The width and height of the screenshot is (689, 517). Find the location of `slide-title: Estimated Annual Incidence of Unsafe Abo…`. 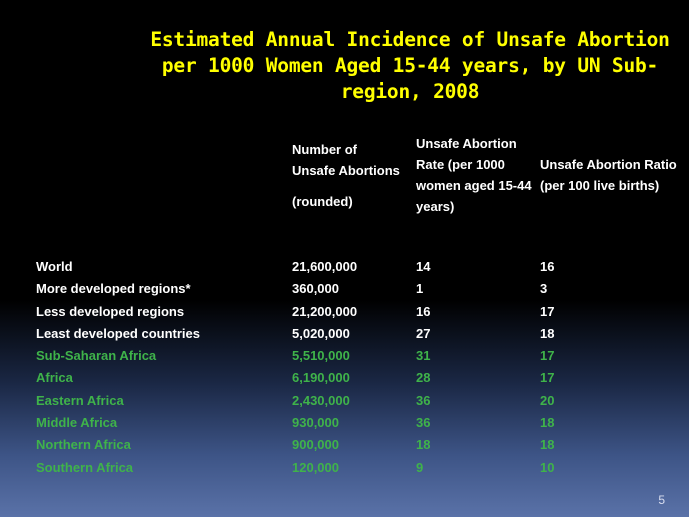

slide-title: Estimated Annual Incidence of Unsafe Abo… is located at coordinates (410, 65).